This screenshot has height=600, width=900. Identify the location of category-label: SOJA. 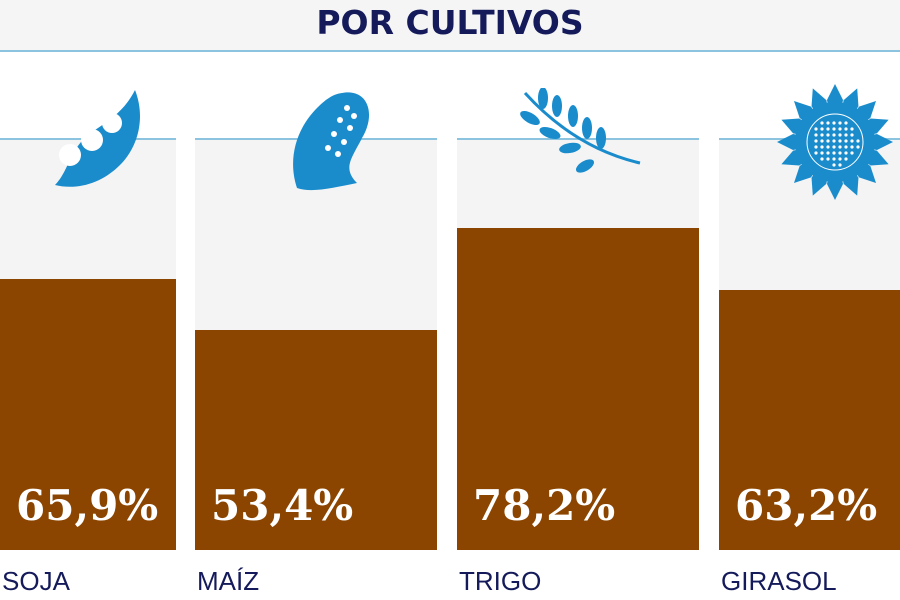
(36, 581).